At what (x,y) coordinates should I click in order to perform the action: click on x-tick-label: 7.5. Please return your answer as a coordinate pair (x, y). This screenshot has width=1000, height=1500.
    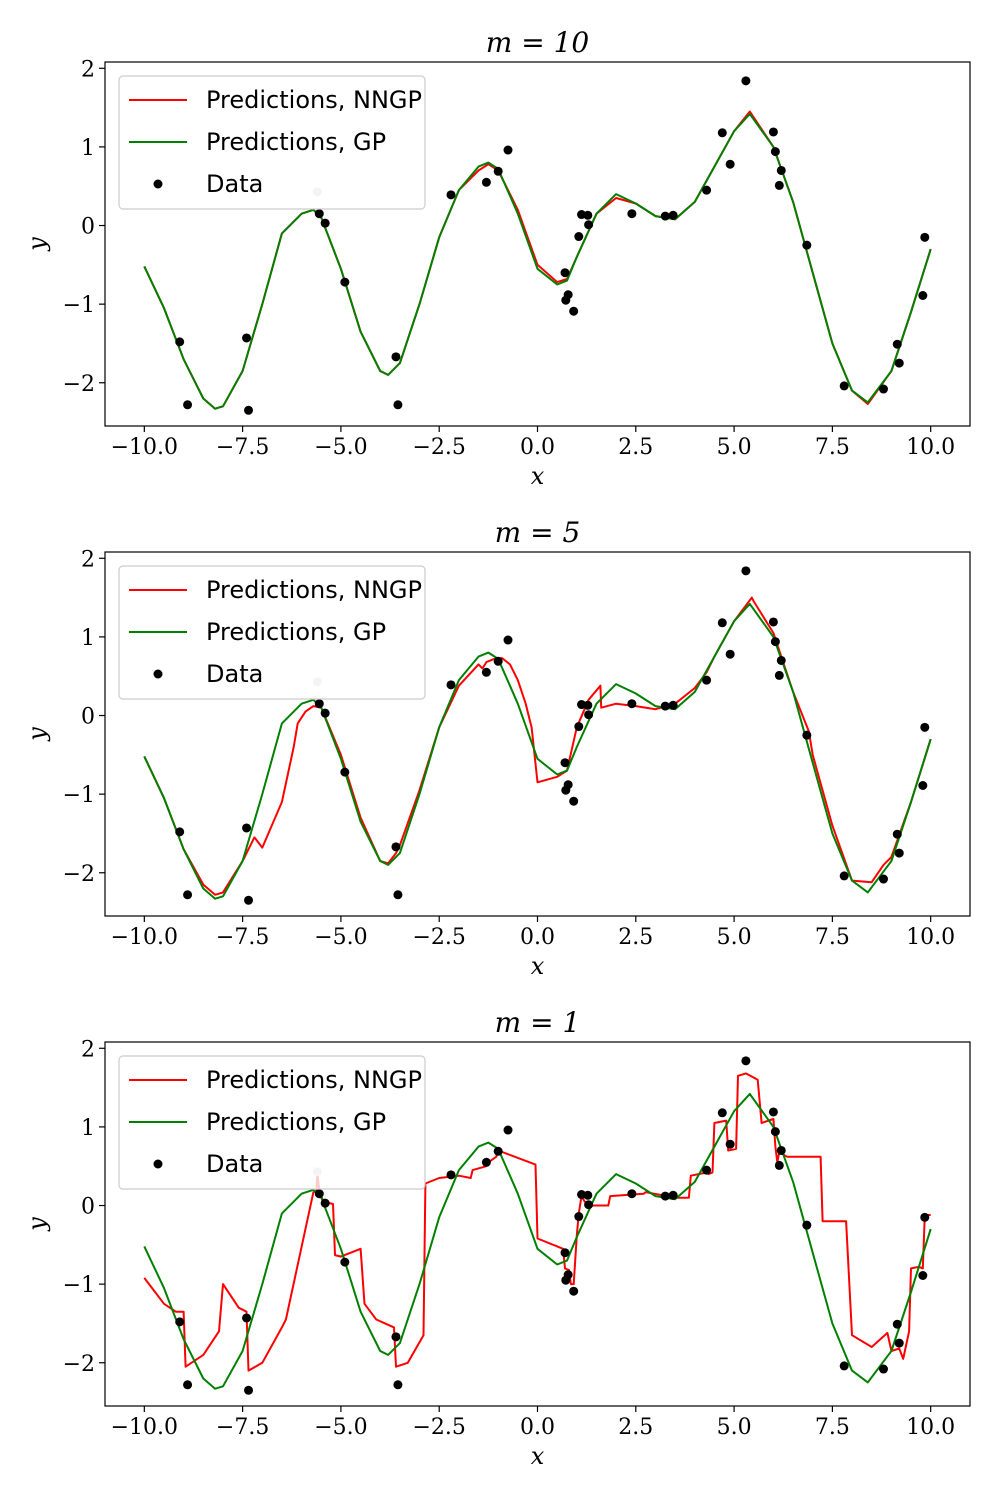
    Looking at the image, I should click on (832, 937).